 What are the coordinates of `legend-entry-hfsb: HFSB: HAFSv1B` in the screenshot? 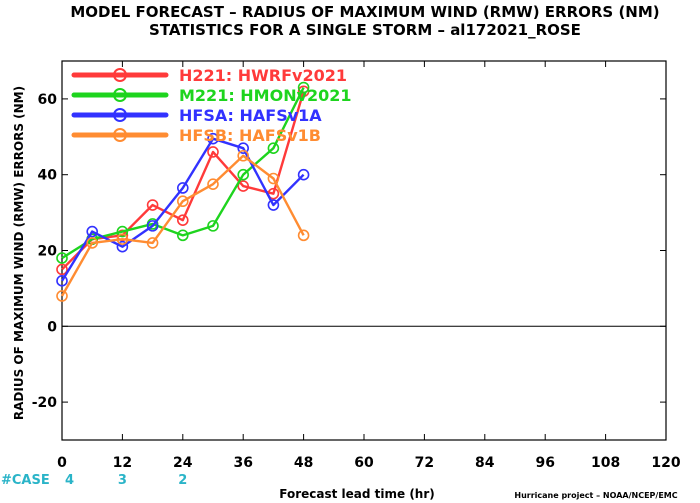 It's located at (196, 135).